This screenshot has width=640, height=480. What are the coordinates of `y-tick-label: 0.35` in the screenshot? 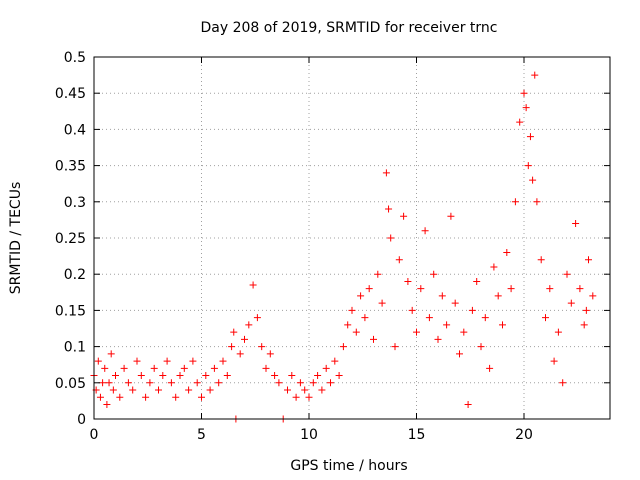 It's located at (70, 167).